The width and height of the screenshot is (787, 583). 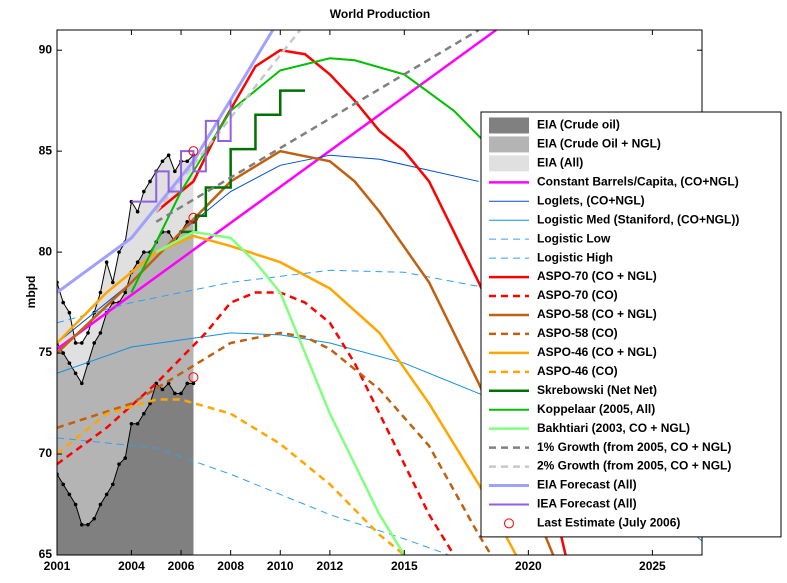 I want to click on legend-label: Constant Barrels/Capita, (CO+NGL), so click(x=638, y=181).